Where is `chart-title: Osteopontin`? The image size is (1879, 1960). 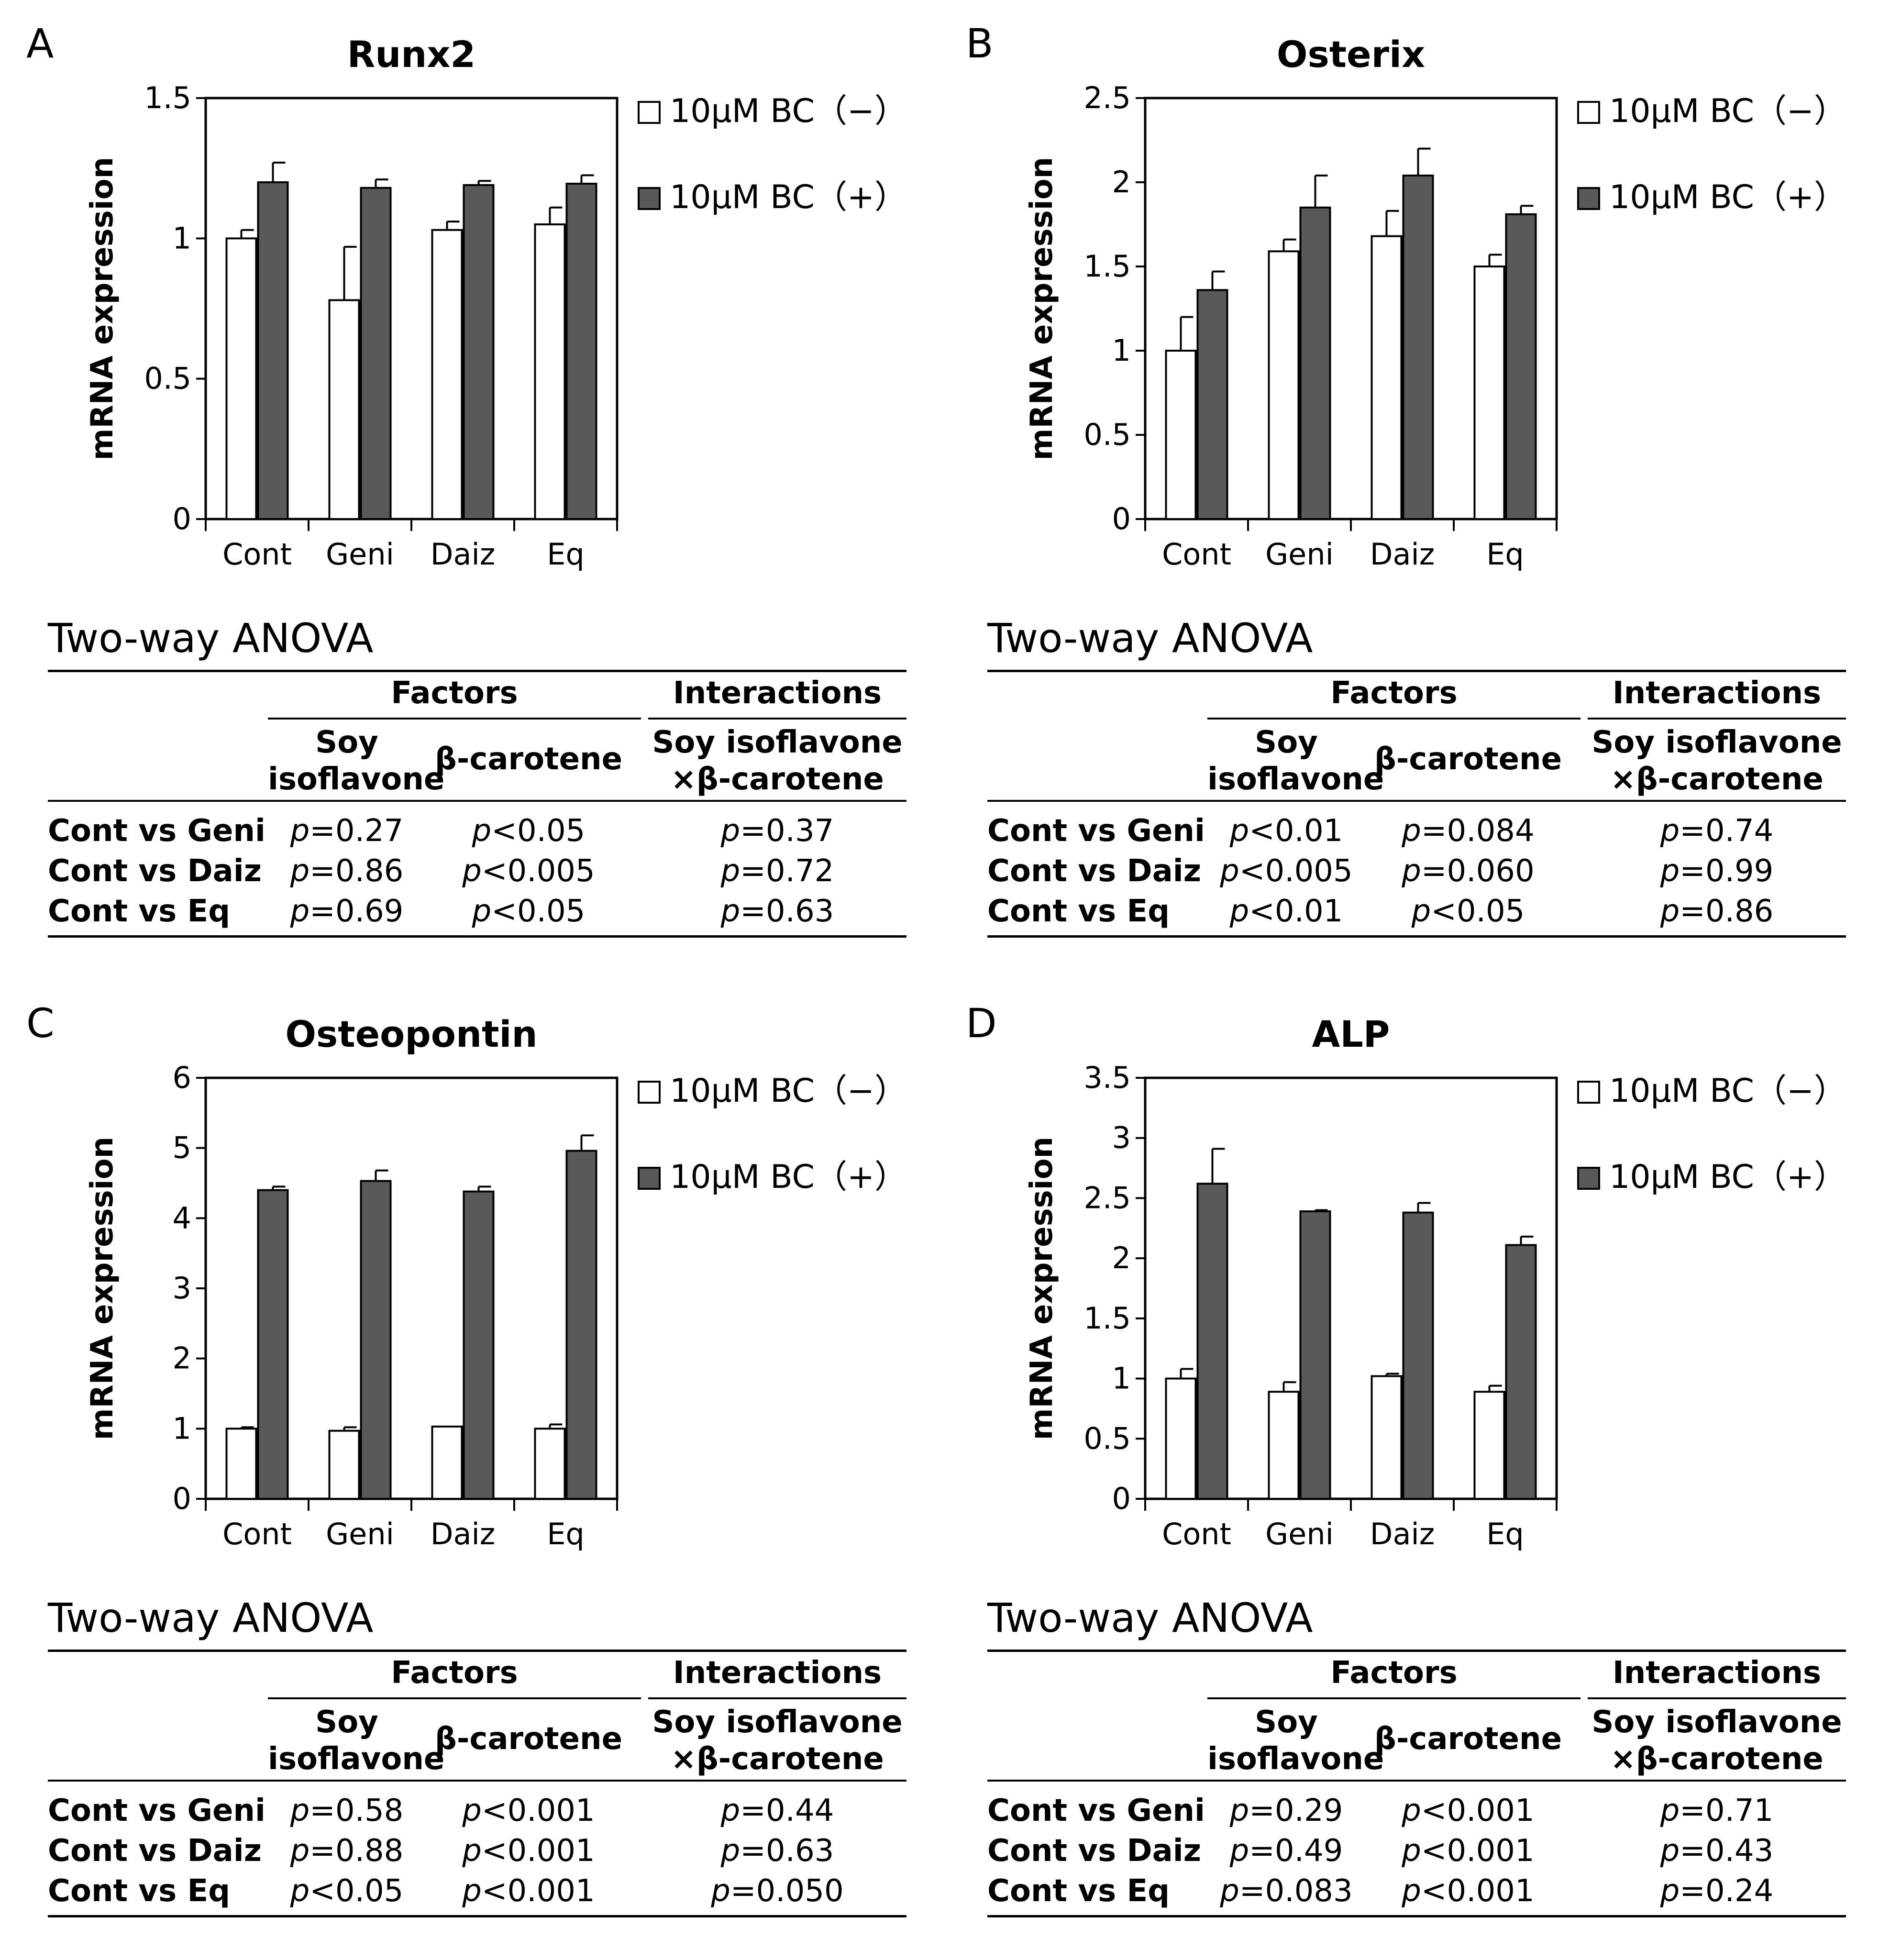 chart-title: Osteopontin is located at coordinates (411, 1034).